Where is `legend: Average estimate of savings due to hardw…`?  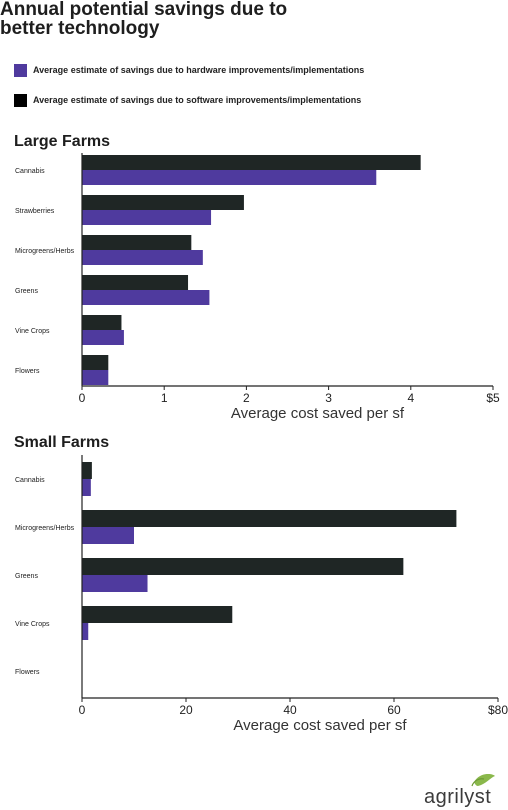 legend: Average estimate of savings due to hardw… is located at coordinates (189, 85).